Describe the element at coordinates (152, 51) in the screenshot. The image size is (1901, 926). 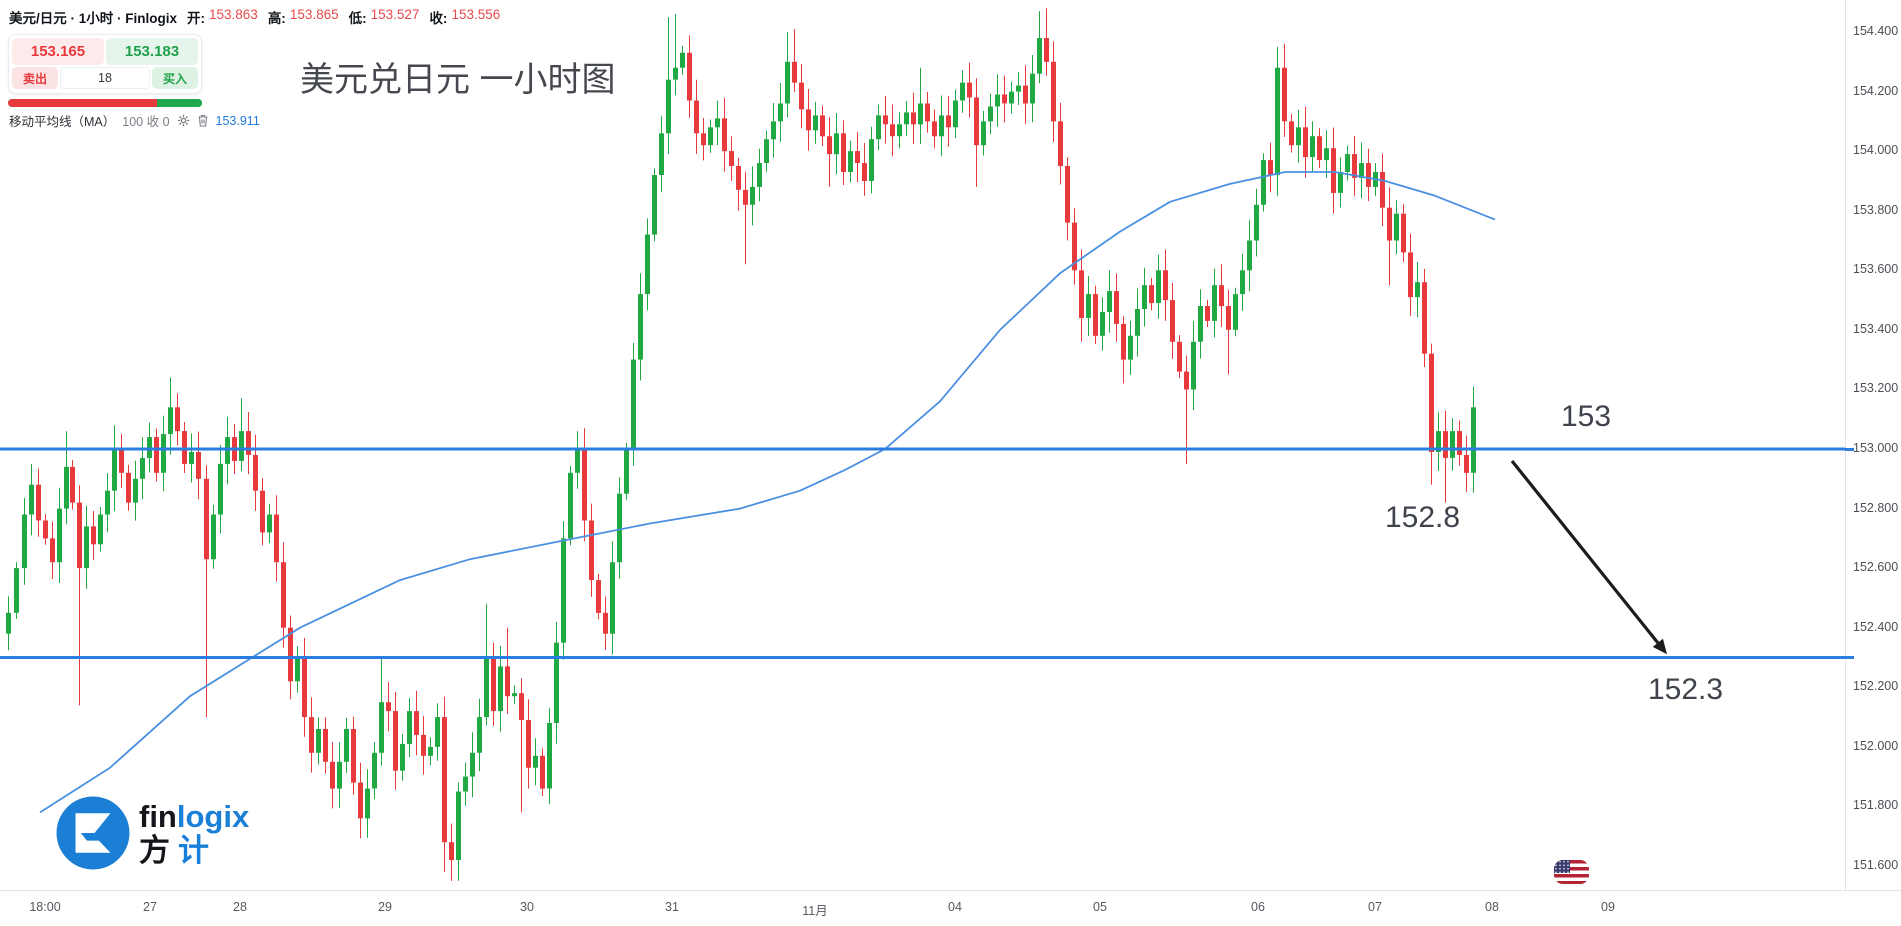
I see `buy-price: 153.183` at that location.